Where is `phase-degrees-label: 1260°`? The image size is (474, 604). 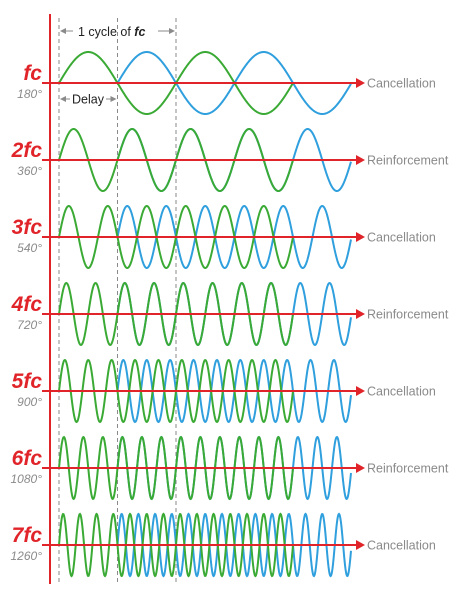 phase-degrees-label: 1260° is located at coordinates (27, 556).